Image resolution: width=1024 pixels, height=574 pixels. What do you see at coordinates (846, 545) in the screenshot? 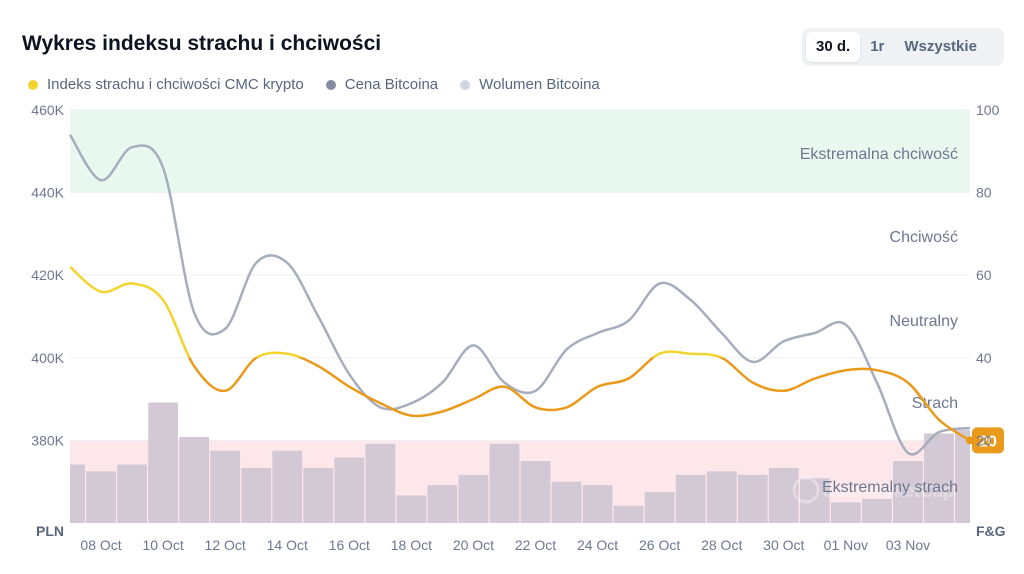
I see `x-axis-tick: 01 Nov` at bounding box center [846, 545].